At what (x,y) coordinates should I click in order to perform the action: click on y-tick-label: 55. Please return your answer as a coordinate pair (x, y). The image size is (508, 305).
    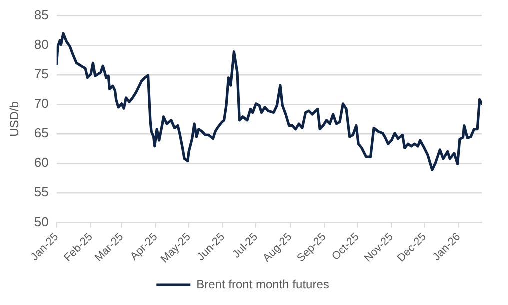
    Looking at the image, I should click on (41, 192).